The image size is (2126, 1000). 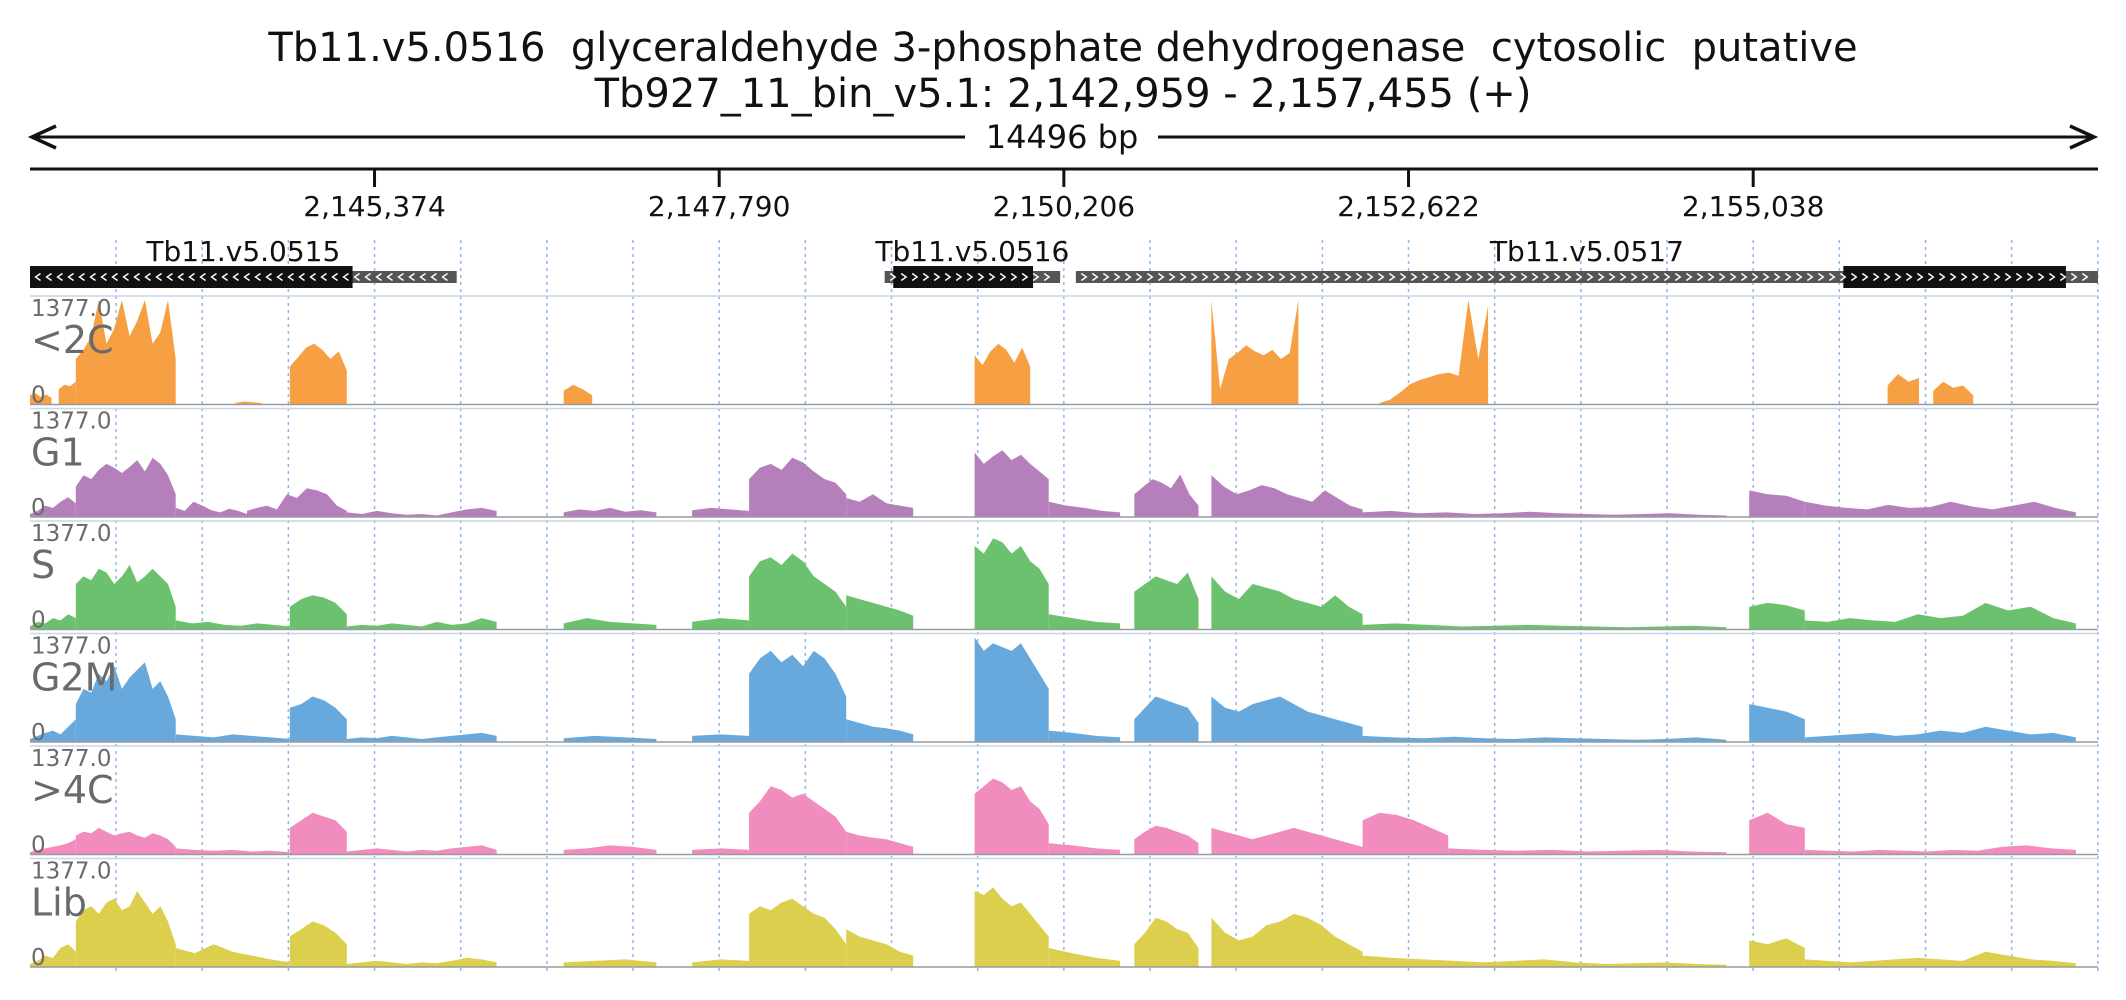 What do you see at coordinates (42, 137) in the screenshot?
I see `span-arrow-left-icon` at bounding box center [42, 137].